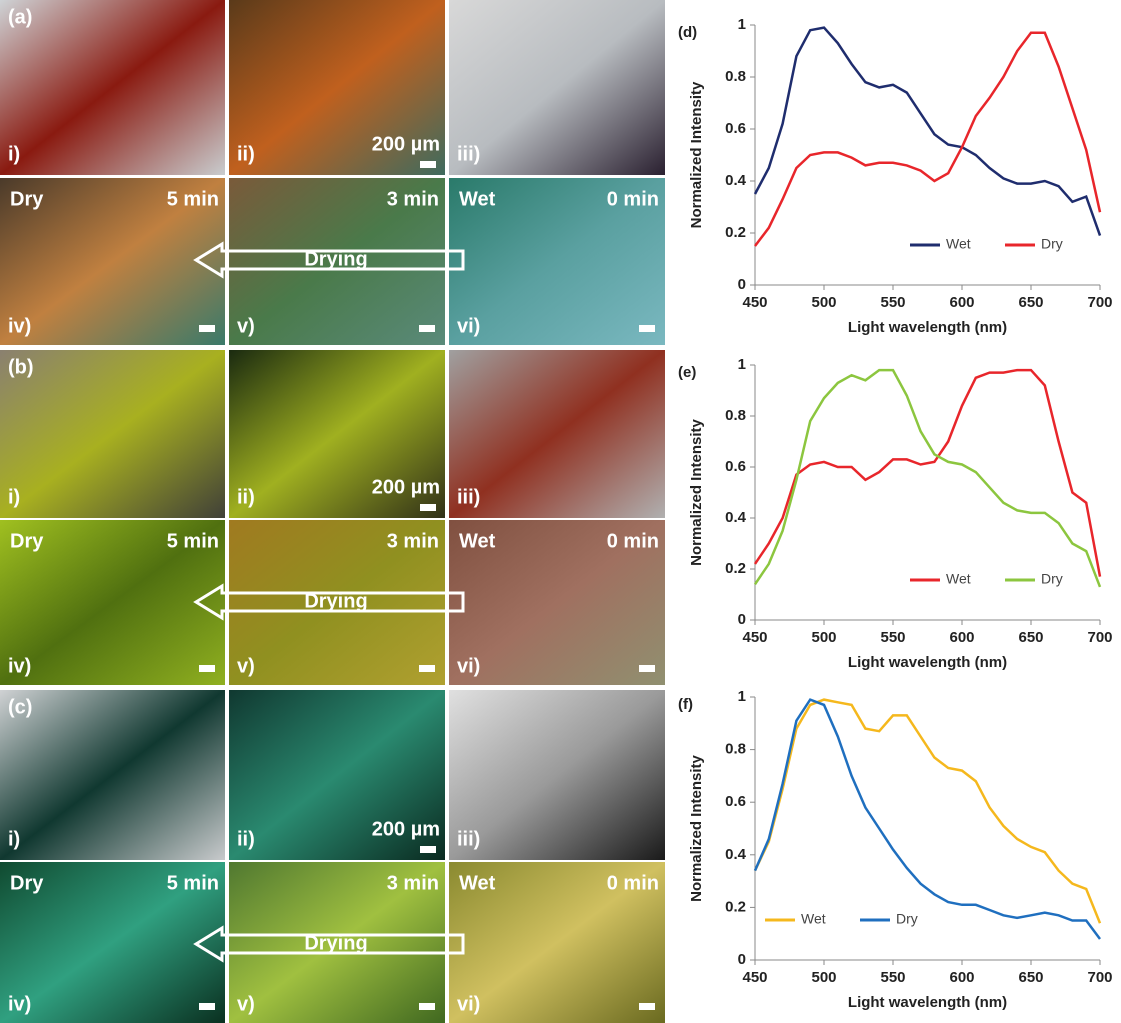 This screenshot has height=1023, width=1121. Describe the element at coordinates (685, 704) in the screenshot. I see `chart-title: (f)` at that location.